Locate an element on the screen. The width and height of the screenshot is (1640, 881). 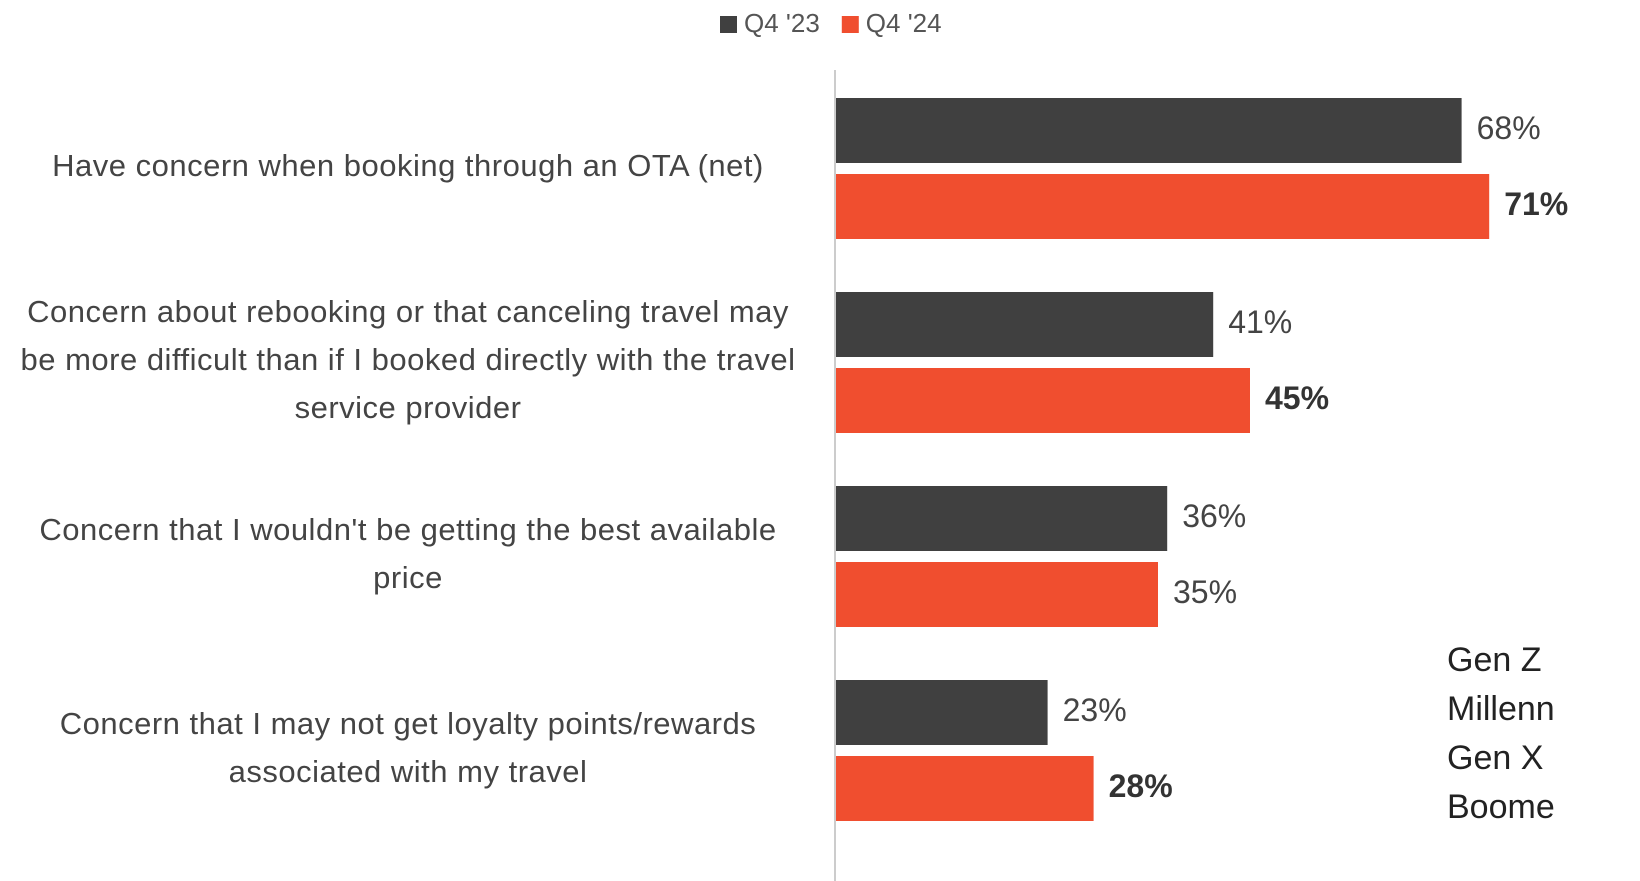
value-label: 41% is located at coordinates (1260, 322).